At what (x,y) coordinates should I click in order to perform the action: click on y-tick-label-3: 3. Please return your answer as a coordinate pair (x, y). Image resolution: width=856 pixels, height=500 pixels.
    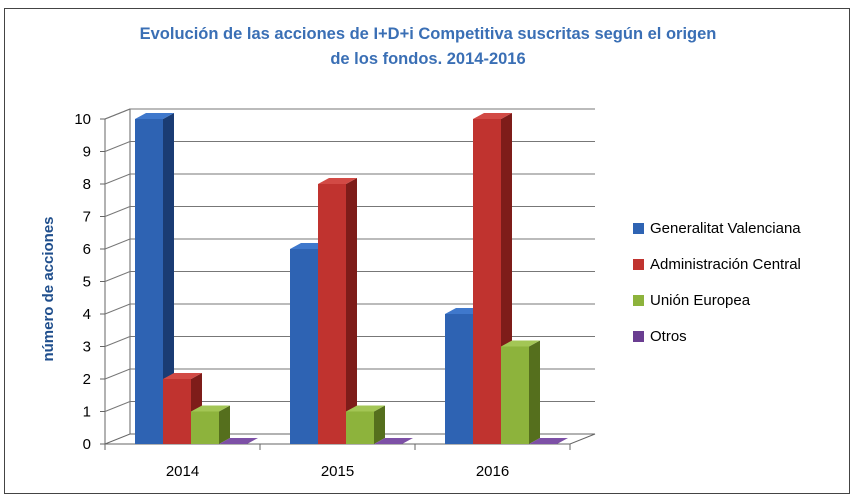
    Looking at the image, I should click on (87, 347).